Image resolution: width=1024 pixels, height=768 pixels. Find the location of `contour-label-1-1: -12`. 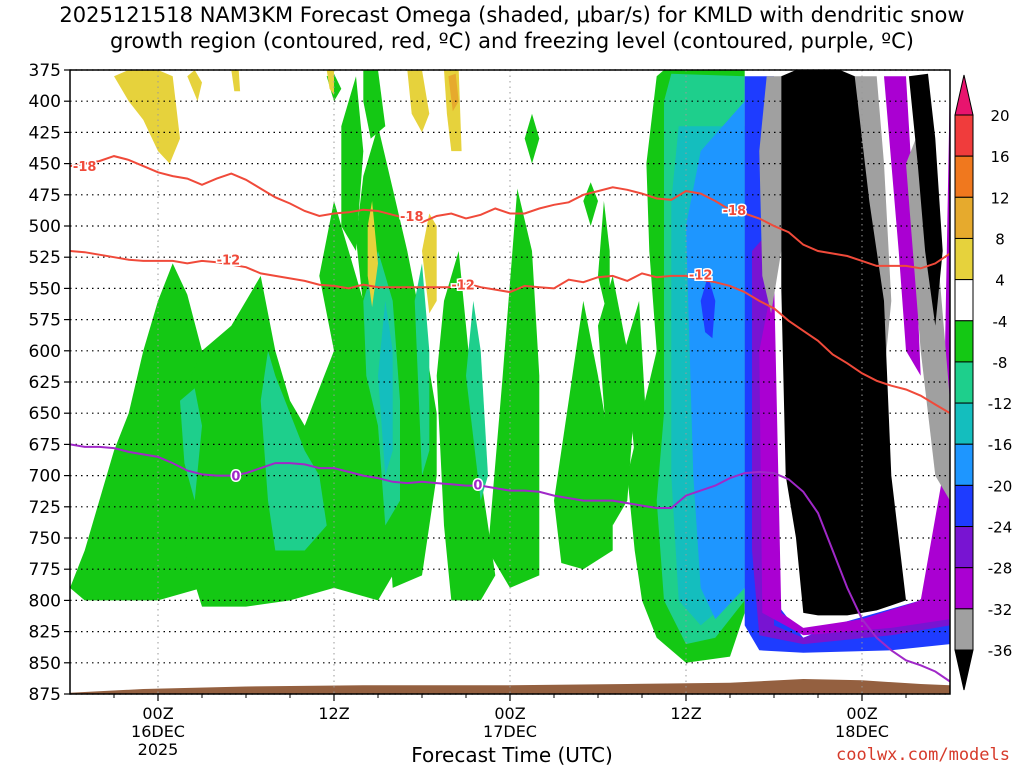

contour-label-1-1: -12 is located at coordinates (463, 286).